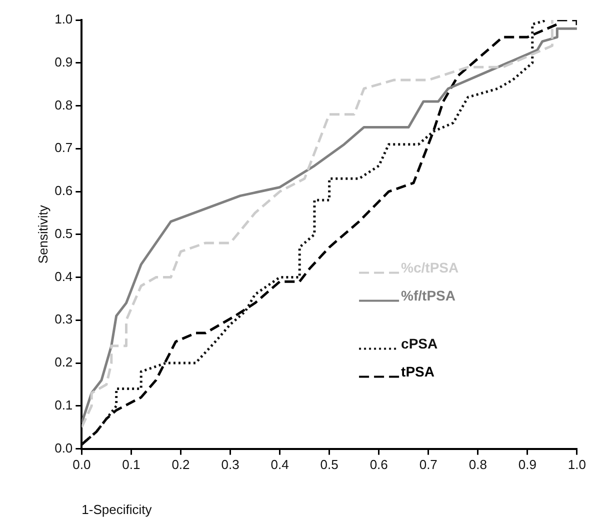 The width and height of the screenshot is (589, 522). I want to click on x-tick-label: 0.5, so click(329, 464).